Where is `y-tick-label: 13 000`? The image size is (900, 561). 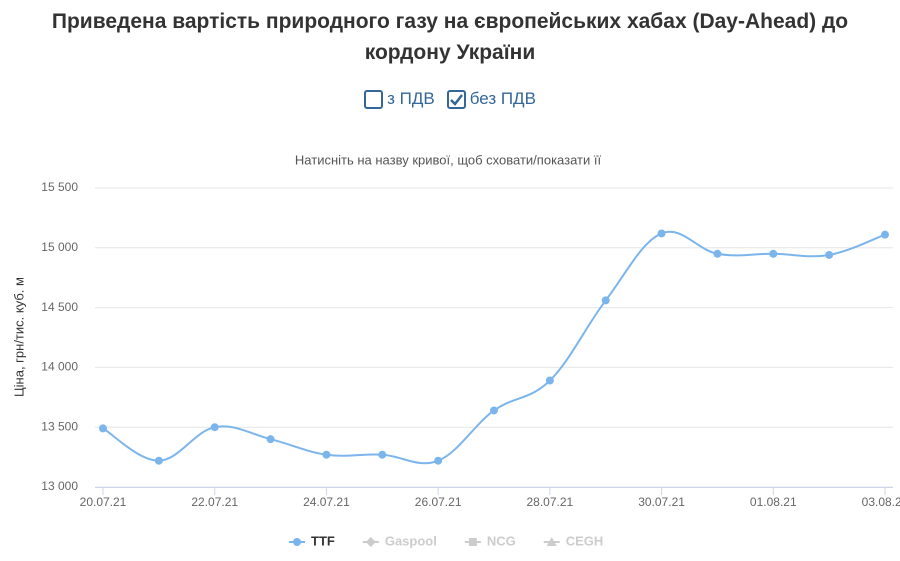 y-tick-label: 13 000 is located at coordinates (59, 486).